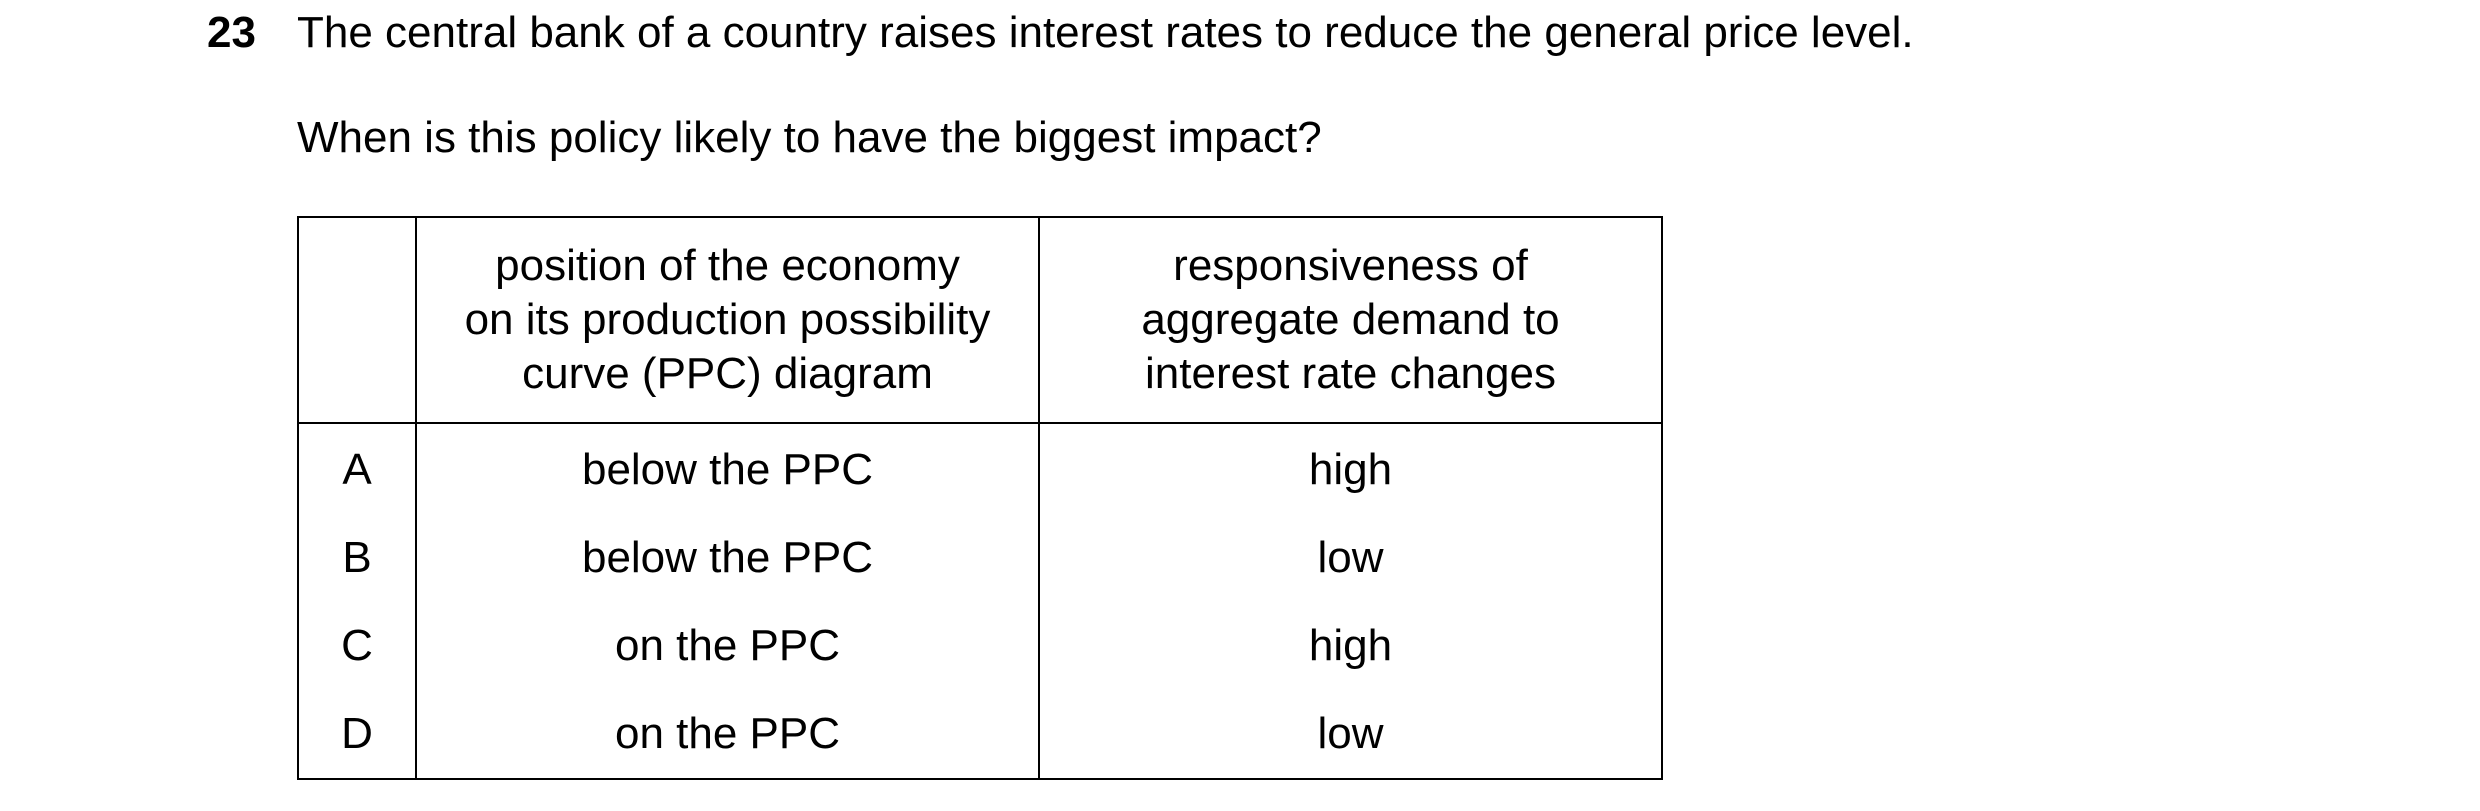  I want to click on table-row: C on the PPC high, so click(980, 646).